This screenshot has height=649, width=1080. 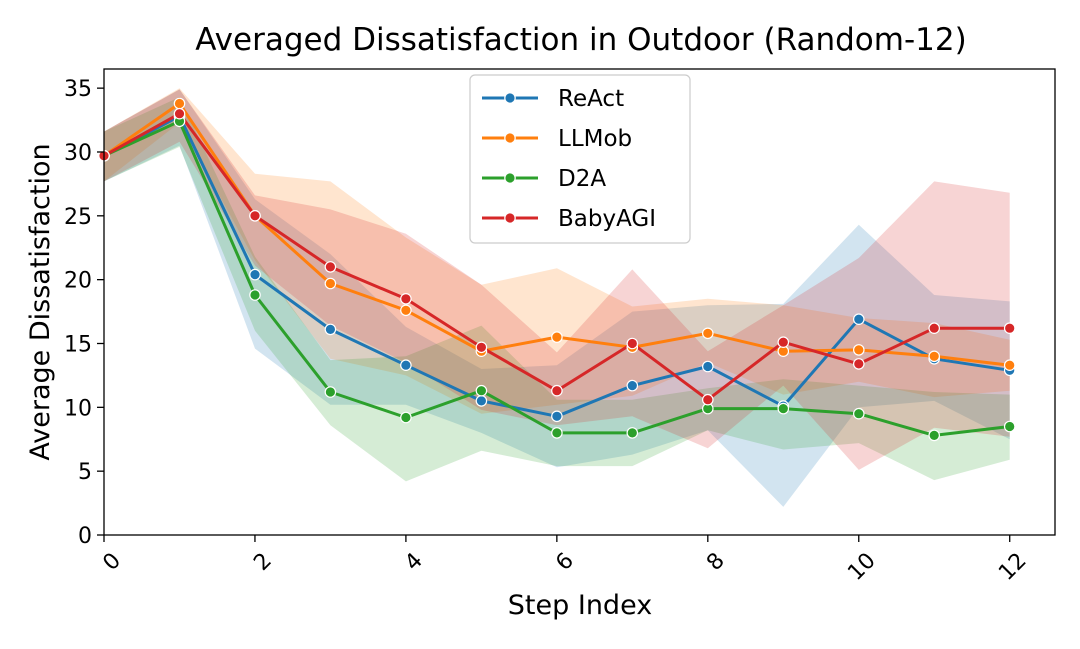 I want to click on y-tick-label: 30, so click(x=78, y=153).